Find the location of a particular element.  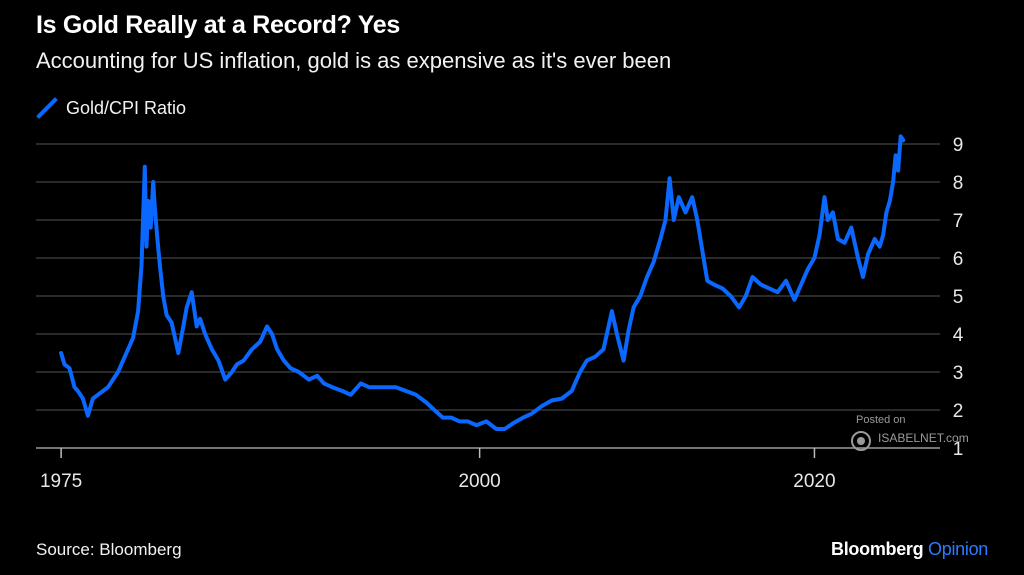

chart-title: Is Gold Really at a Record? Yes is located at coordinates (218, 25).